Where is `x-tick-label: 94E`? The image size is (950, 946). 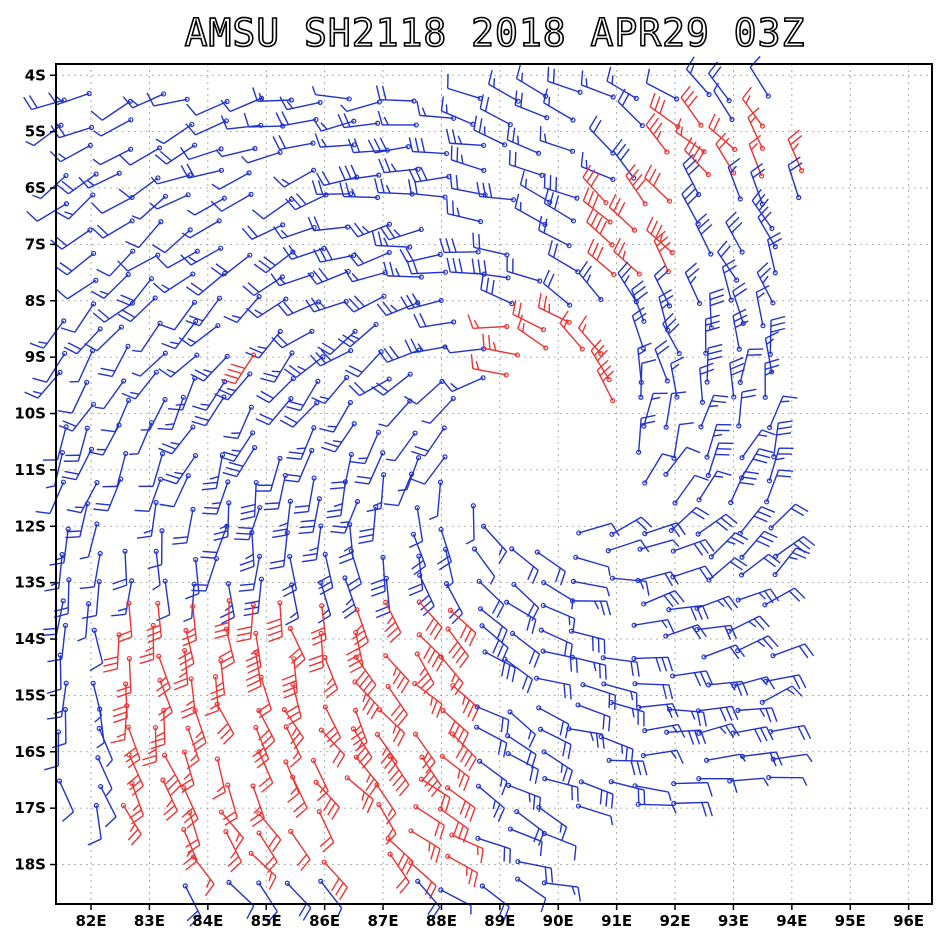
x-tick-label: 94E is located at coordinates (791, 921).